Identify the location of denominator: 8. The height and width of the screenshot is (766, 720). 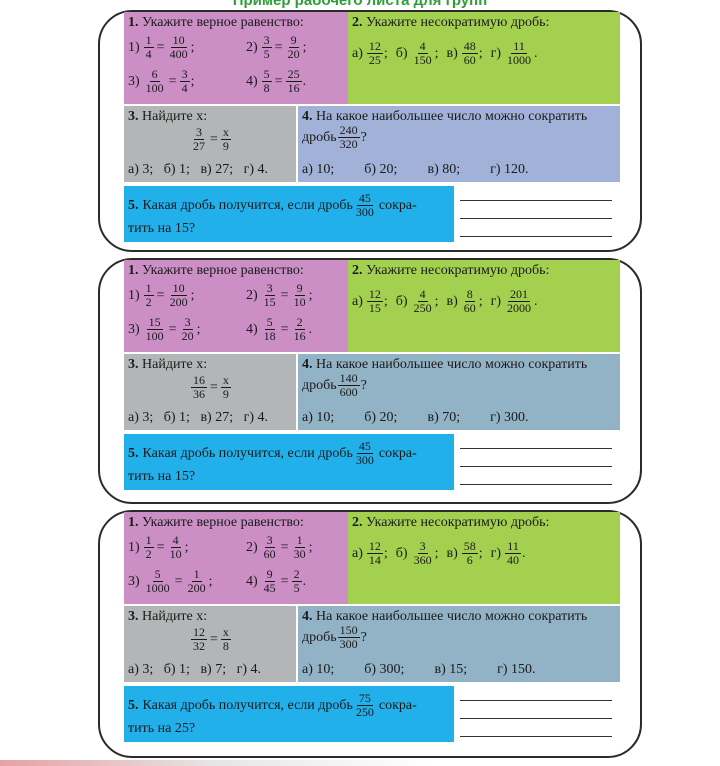
(266, 88).